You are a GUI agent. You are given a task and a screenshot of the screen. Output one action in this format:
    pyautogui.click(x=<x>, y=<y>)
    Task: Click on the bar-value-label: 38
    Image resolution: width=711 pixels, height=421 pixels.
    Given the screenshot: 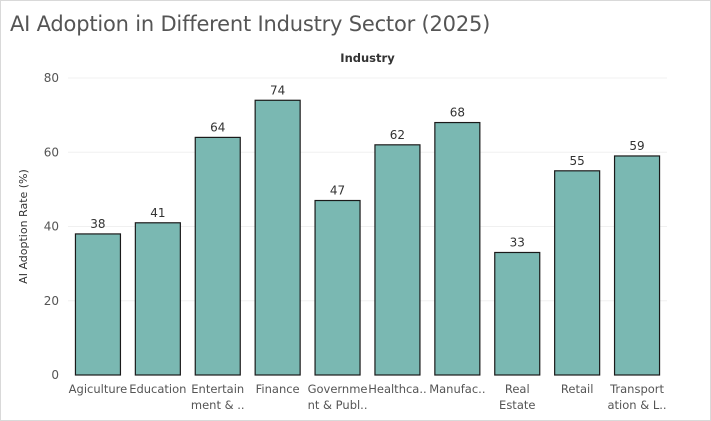 What is the action you would take?
    pyautogui.click(x=97, y=224)
    